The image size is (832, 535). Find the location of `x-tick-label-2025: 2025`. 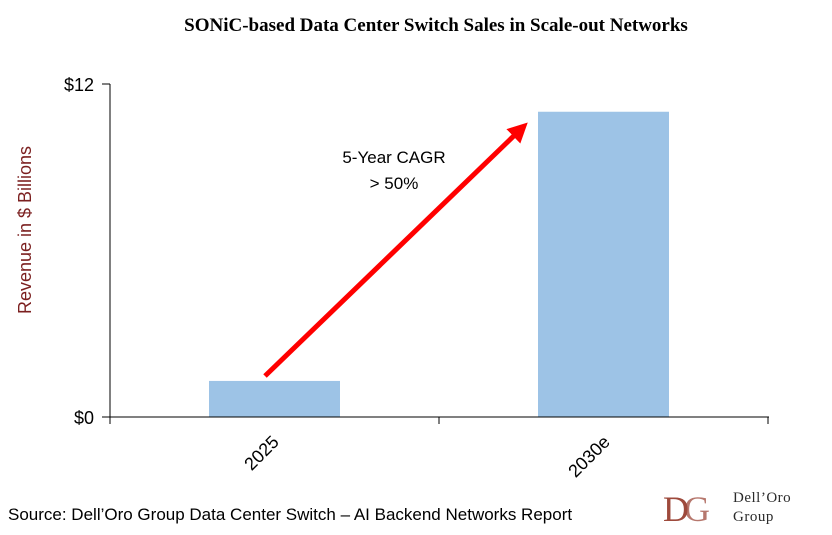

x-tick-label-2025: 2025 is located at coordinates (261, 453).